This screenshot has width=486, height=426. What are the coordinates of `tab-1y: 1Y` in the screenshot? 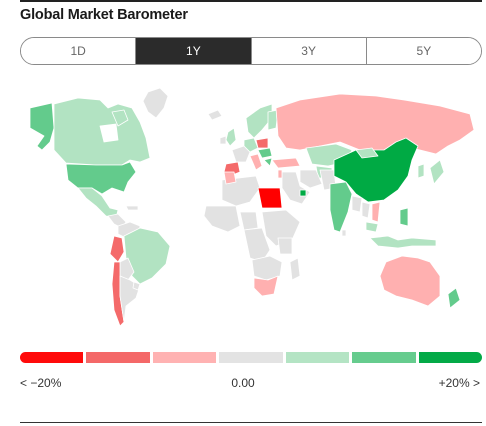 It's located at (193, 51).